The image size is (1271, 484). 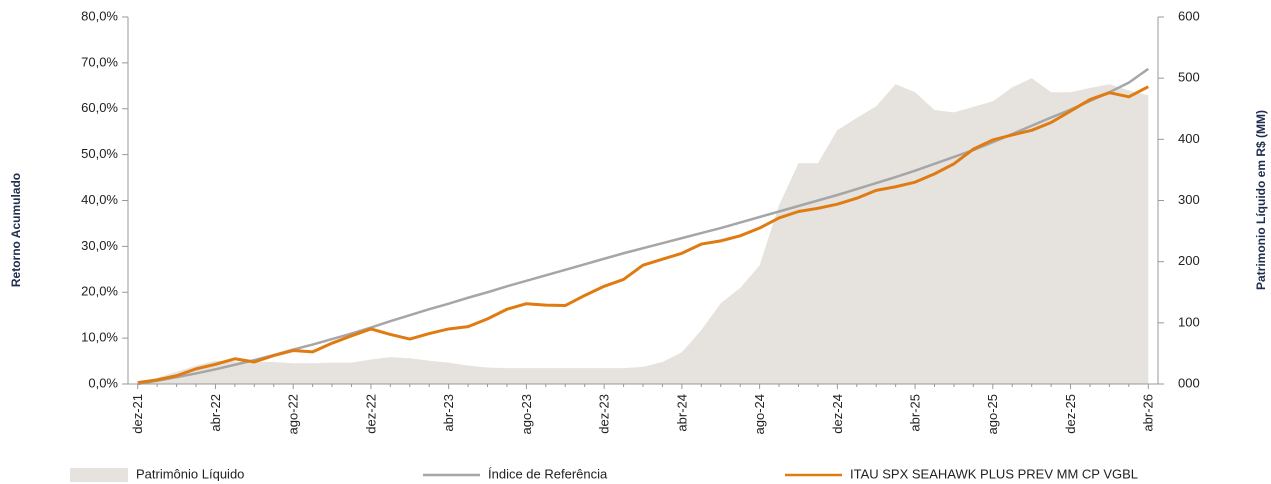 What do you see at coordinates (1189, 138) in the screenshot?
I see `y2-tick-label: 400` at bounding box center [1189, 138].